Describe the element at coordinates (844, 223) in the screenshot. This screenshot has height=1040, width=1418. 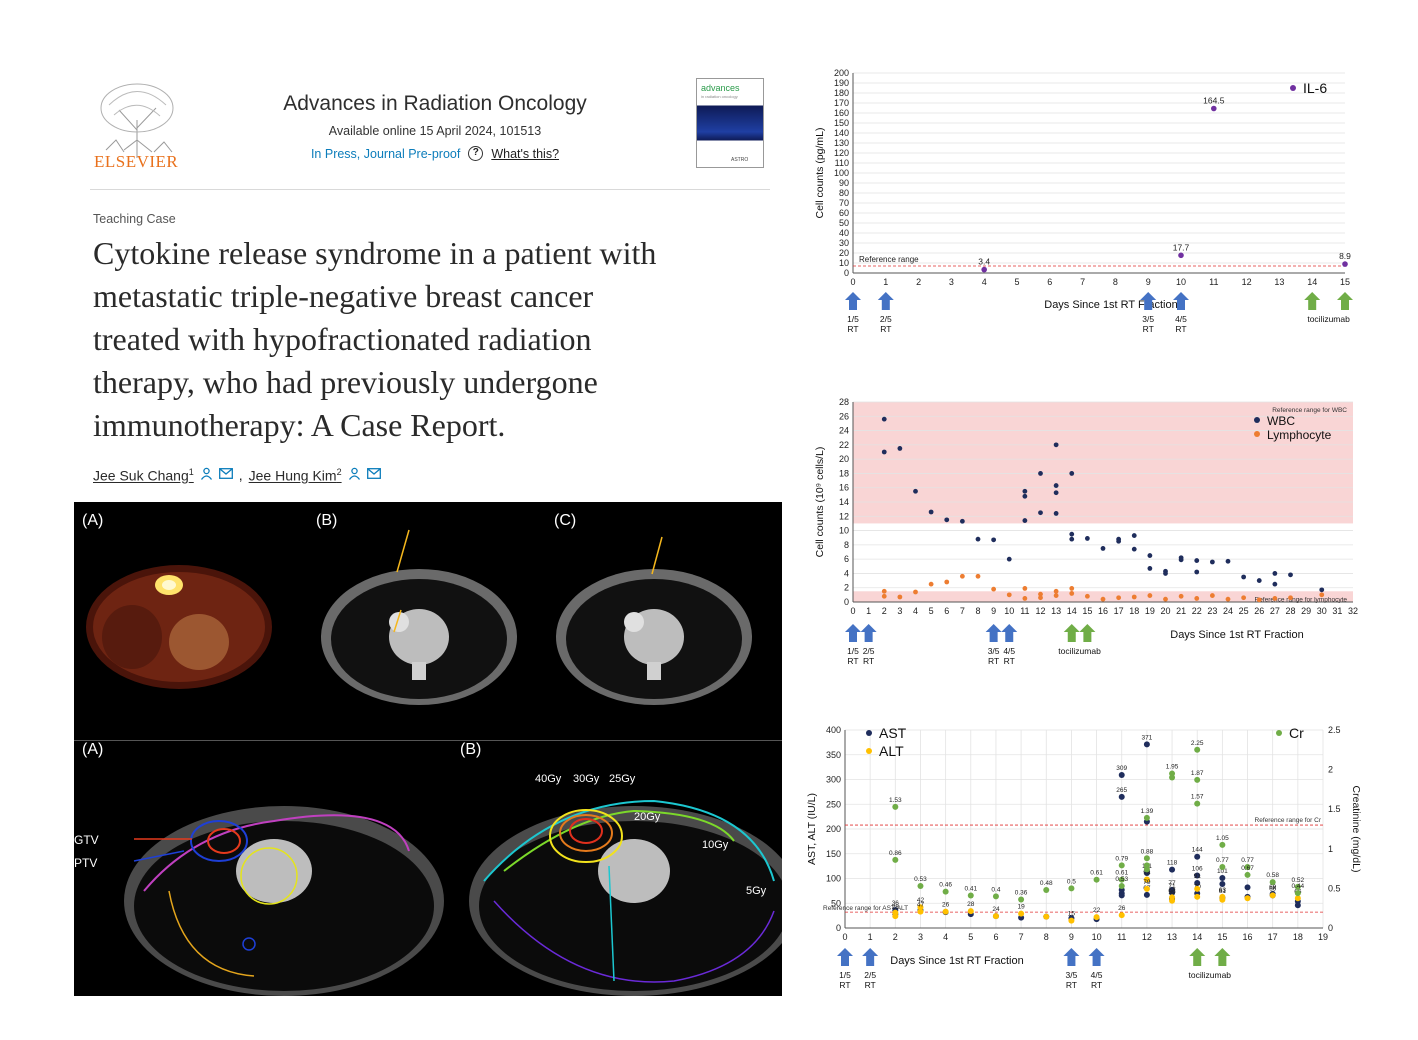
I see `y-tick-label: 50` at that location.